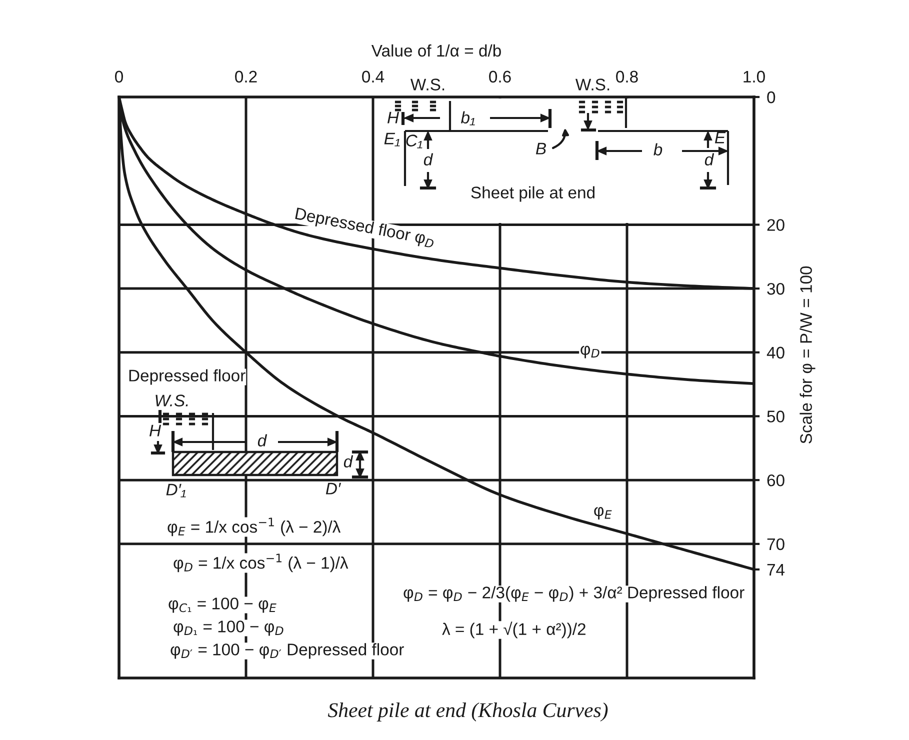 This screenshot has height=740, width=909. Describe the element at coordinates (261, 563) in the screenshot. I see `annotation: φ$_{D}$ = 1/x cos$^{−1}$ (λ − 1)/λ` at that location.